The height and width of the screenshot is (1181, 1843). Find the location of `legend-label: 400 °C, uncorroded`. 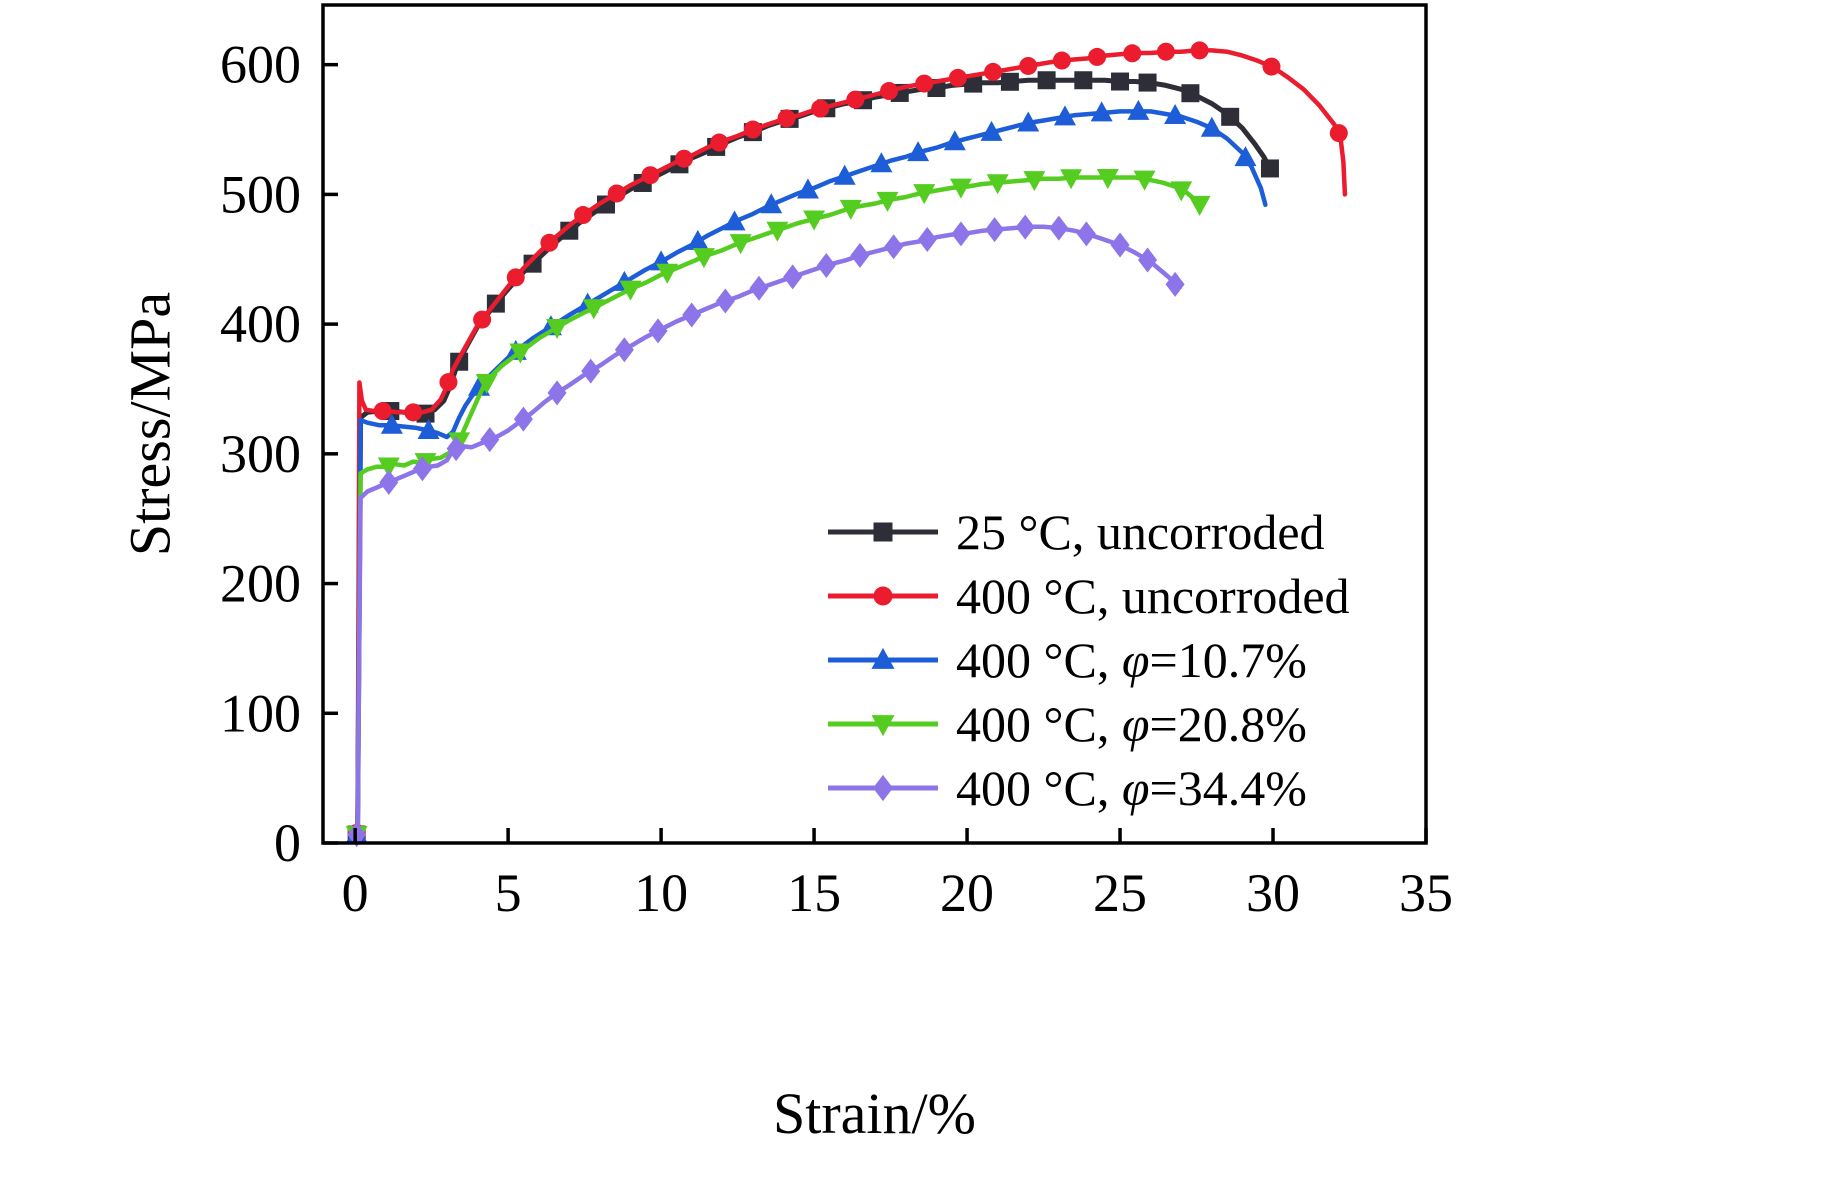

legend-label: 400 °C, uncorroded is located at coordinates (1153, 596).